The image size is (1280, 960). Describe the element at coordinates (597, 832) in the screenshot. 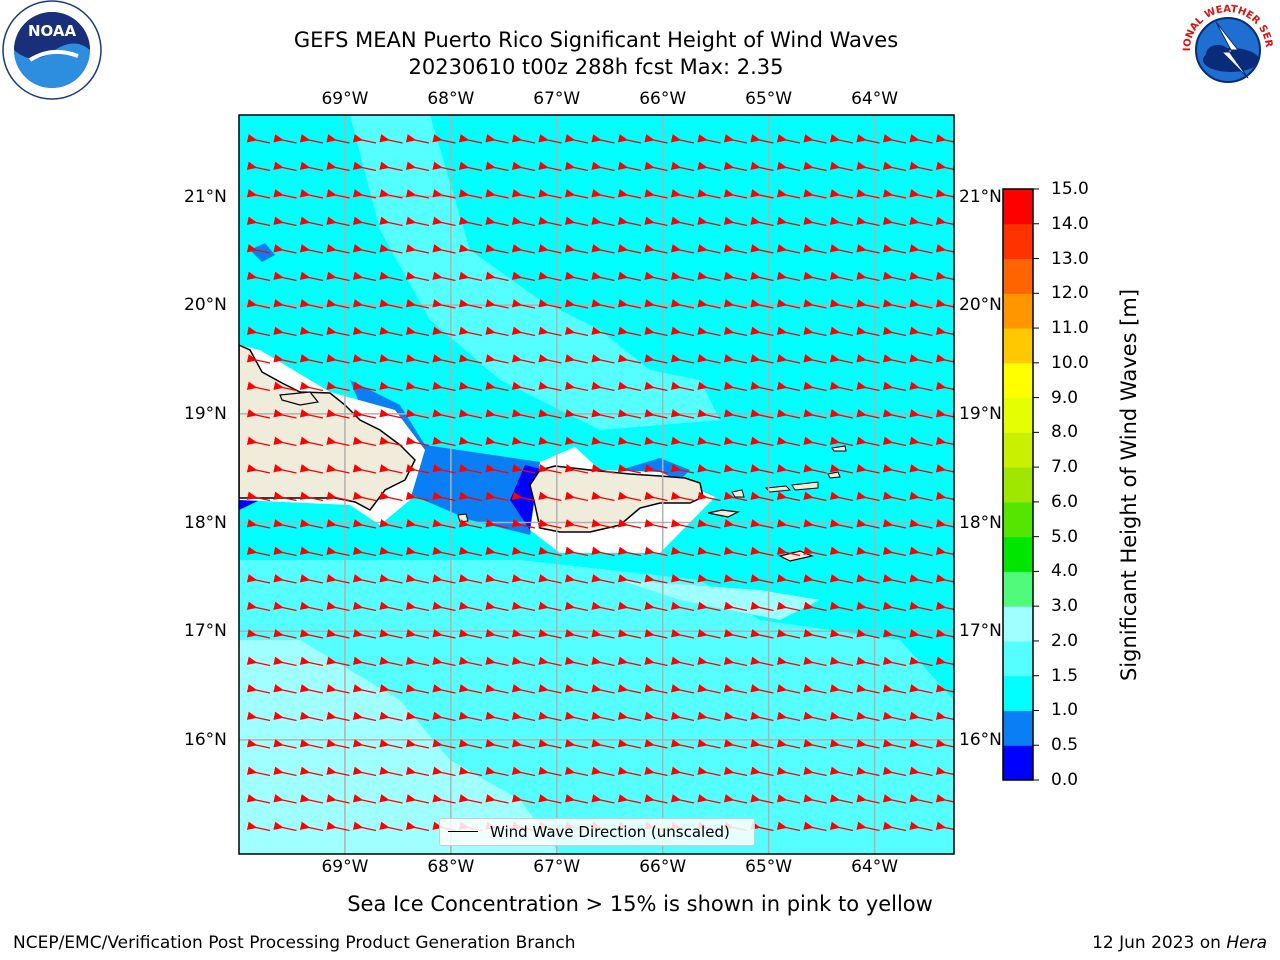

I see `legend: Wind Wave Direction (unscaled)` at that location.